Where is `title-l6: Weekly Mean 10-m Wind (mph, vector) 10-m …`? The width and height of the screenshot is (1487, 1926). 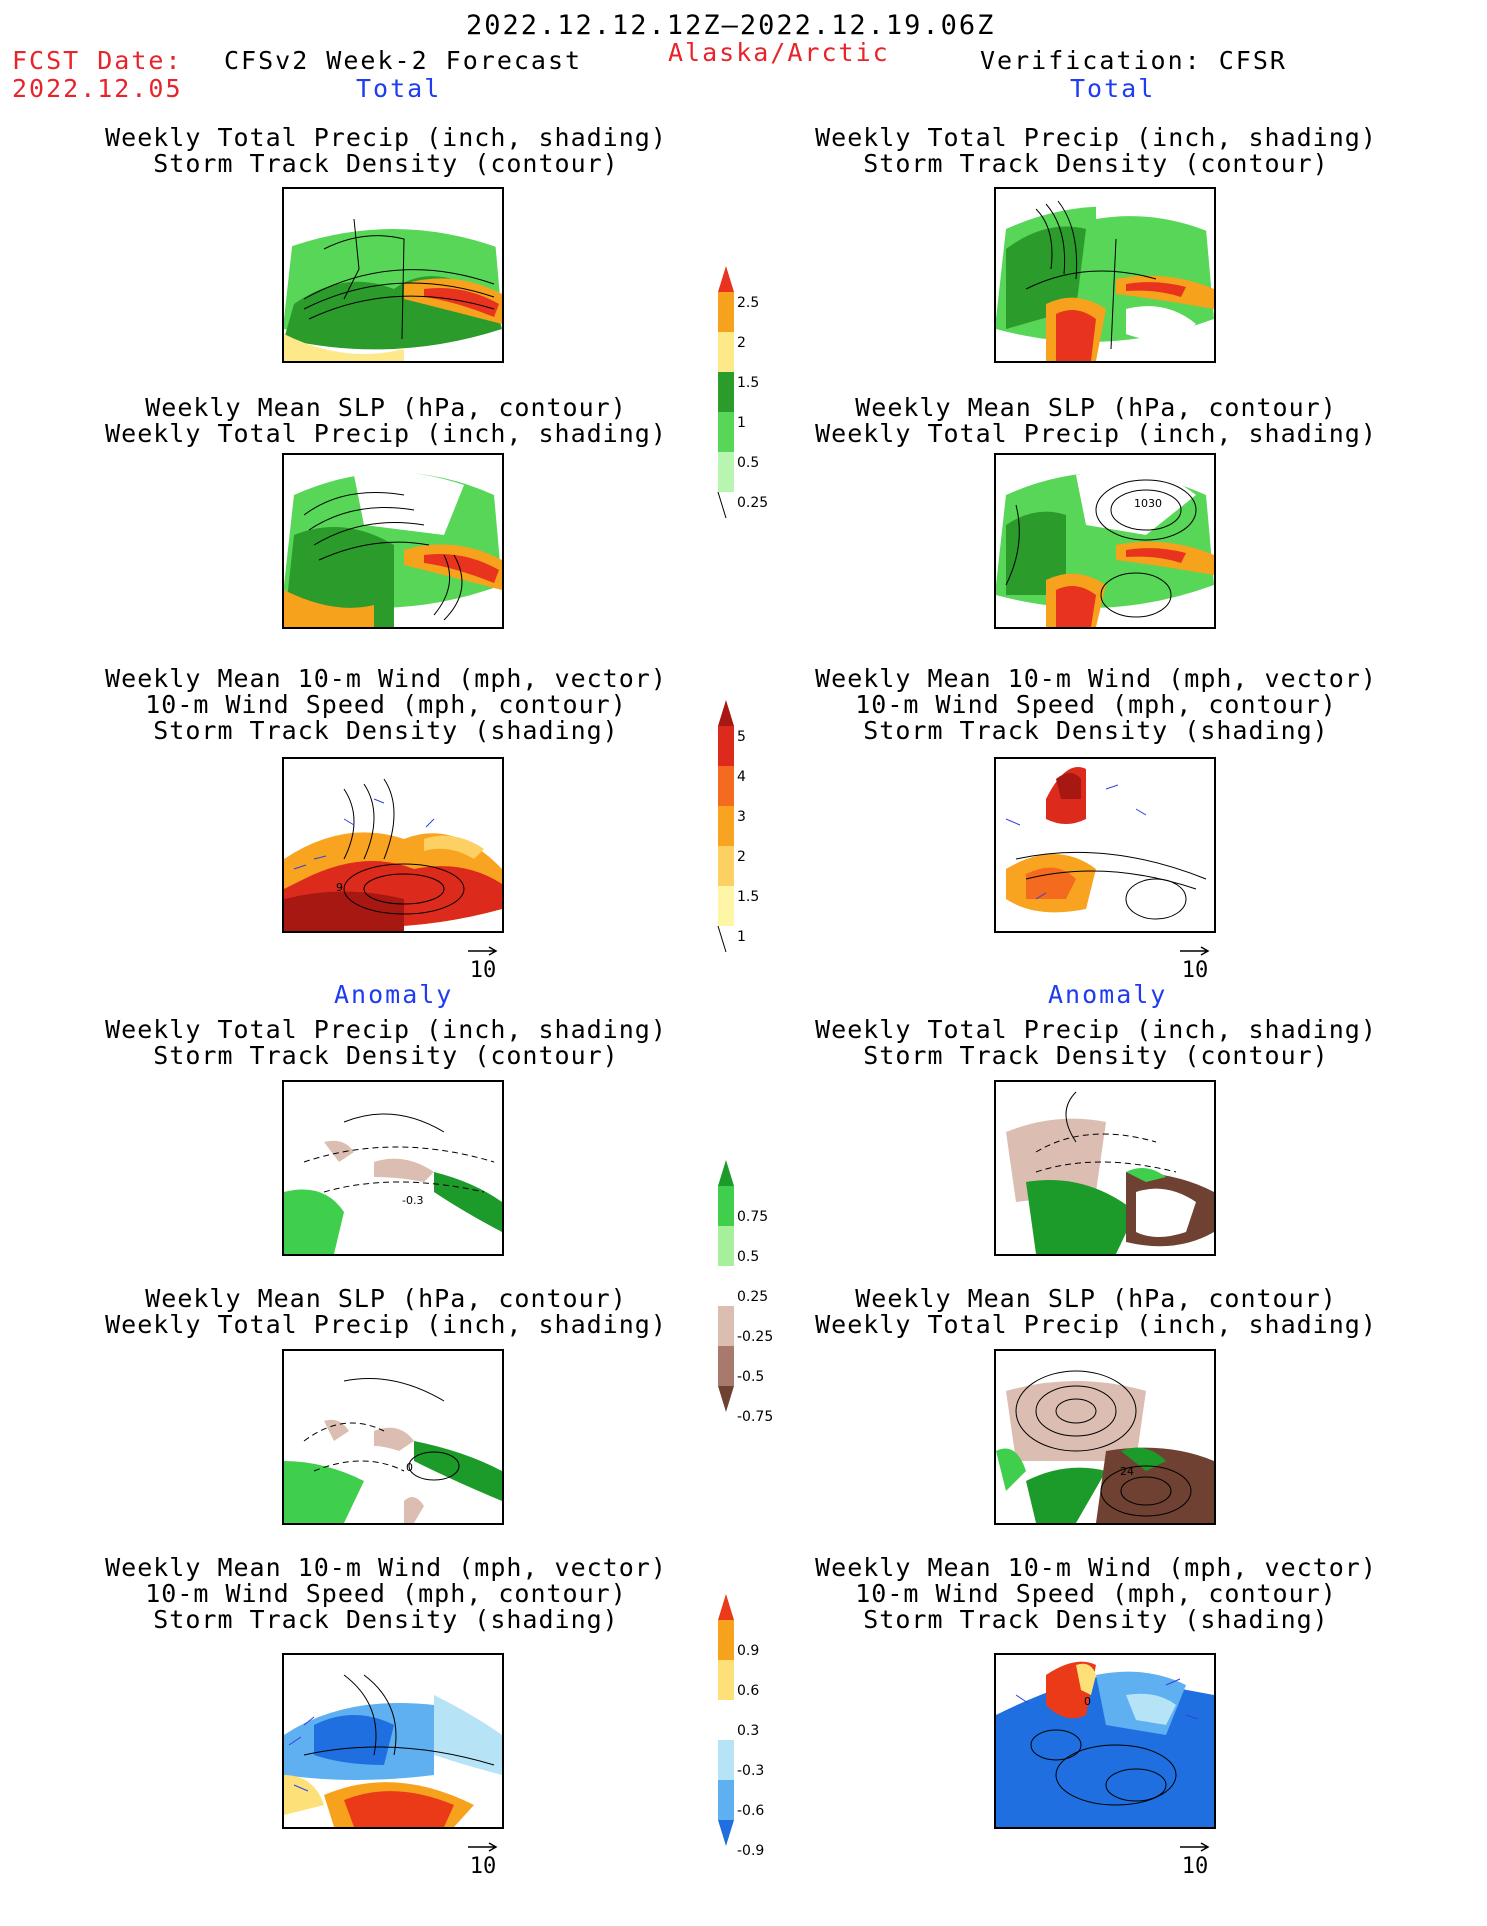 title-l6: Weekly Mean 10-m Wind (mph, vector) 10-m … is located at coordinates (386, 1593).